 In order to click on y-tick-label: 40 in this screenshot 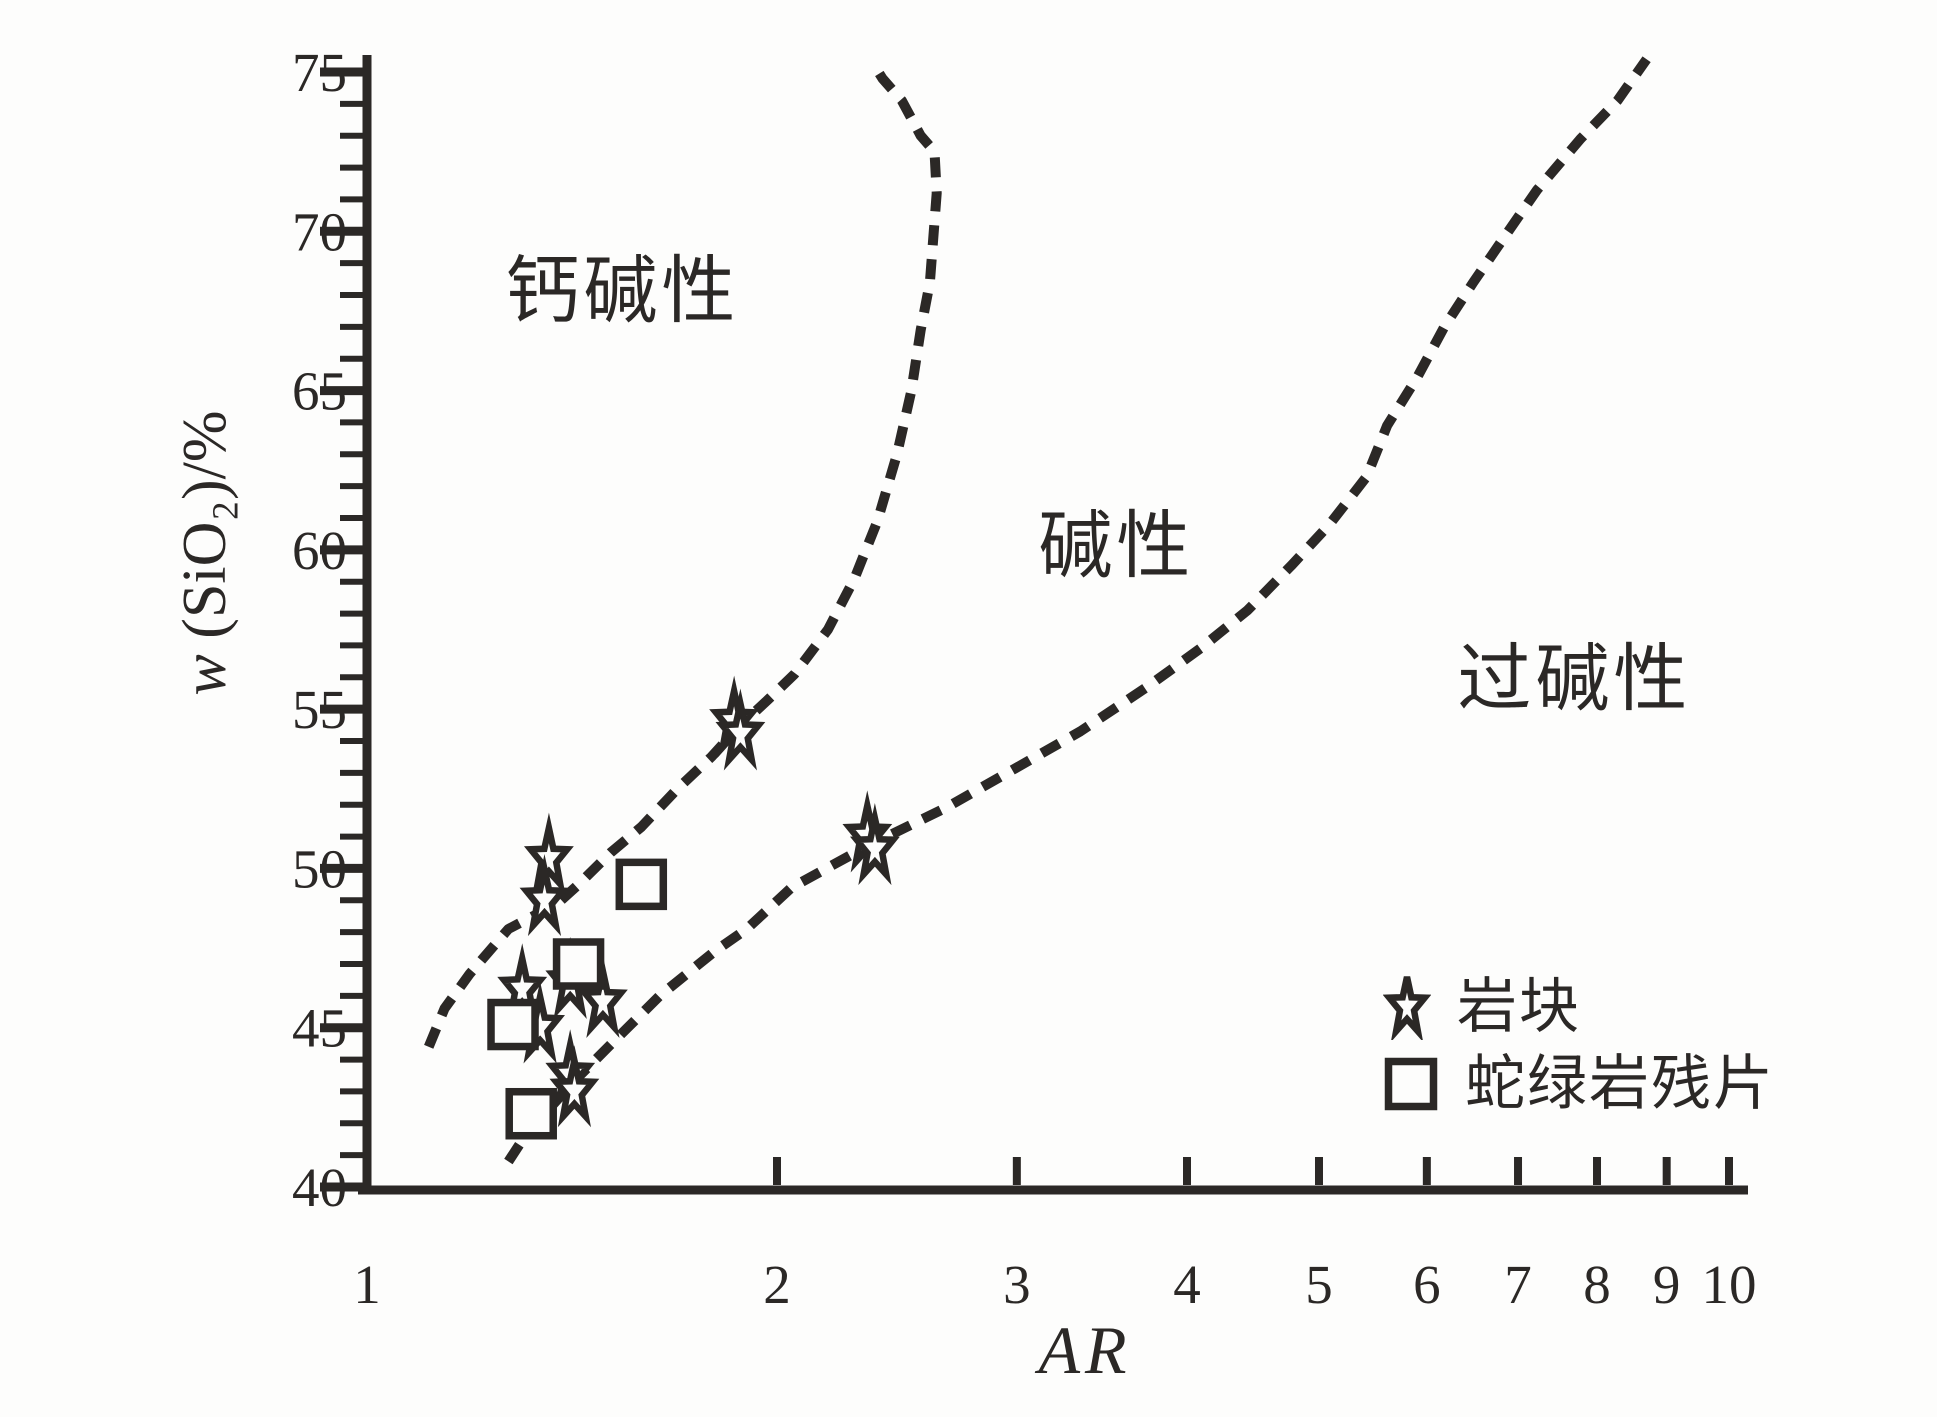, I will do `click(319, 1187)`.